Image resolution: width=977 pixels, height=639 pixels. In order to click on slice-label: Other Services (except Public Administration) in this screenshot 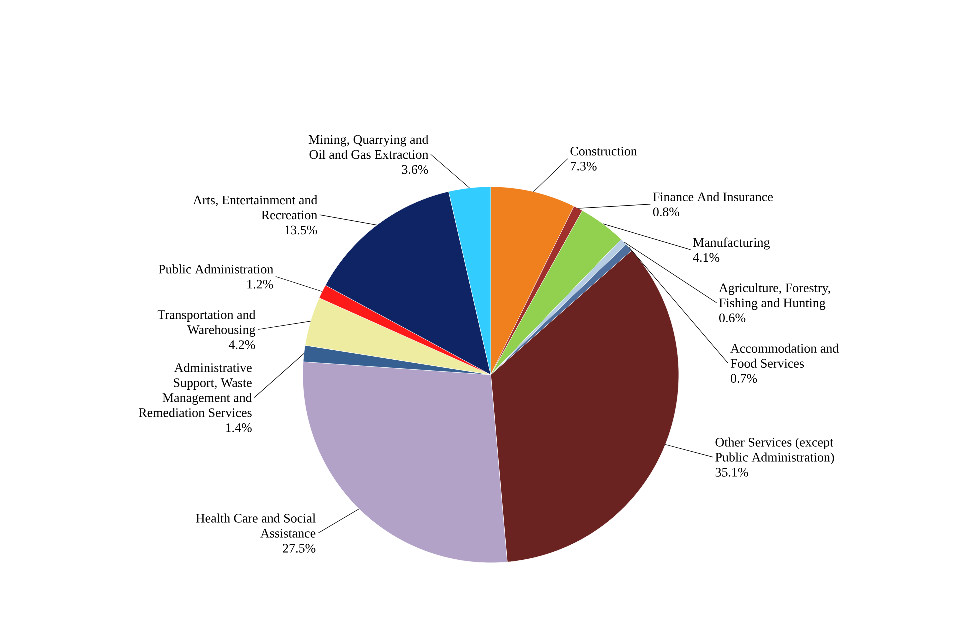, I will do `click(775, 451)`.